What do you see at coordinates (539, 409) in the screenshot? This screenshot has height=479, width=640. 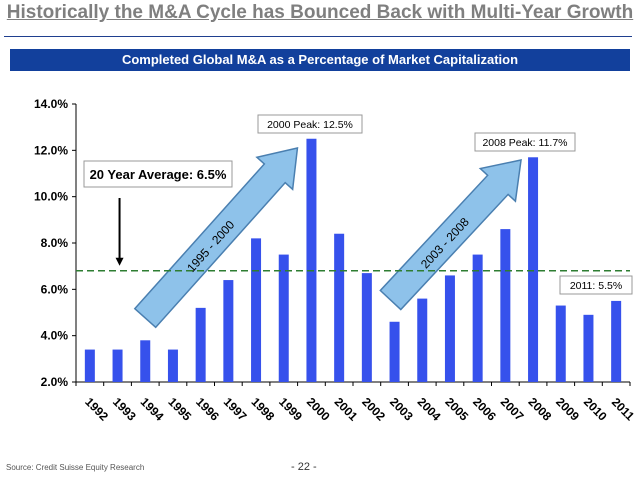 I see `x-tick-label: 2008` at bounding box center [539, 409].